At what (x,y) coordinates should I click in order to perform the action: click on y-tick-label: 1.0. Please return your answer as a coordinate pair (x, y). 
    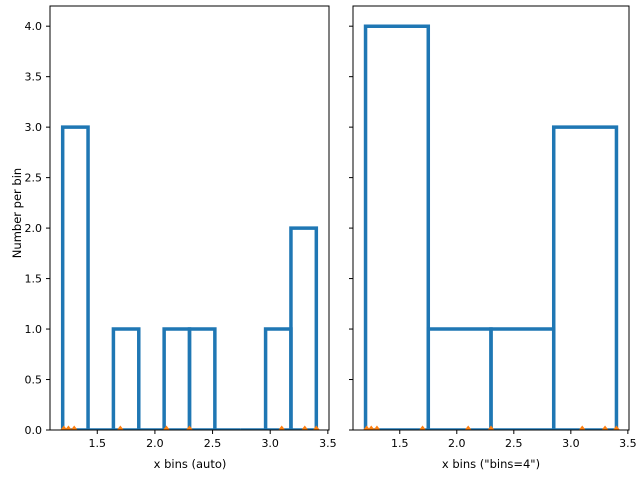
    Looking at the image, I should click on (34, 329).